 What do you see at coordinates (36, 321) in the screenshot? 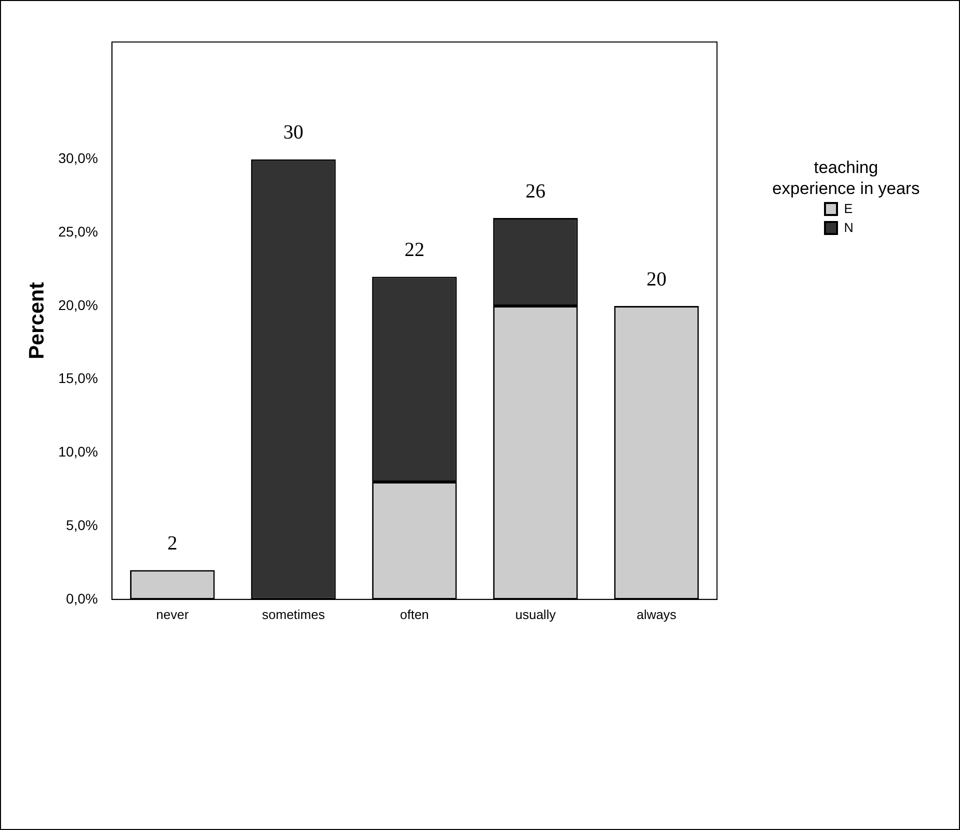
I see `y-axis-title: Percent` at bounding box center [36, 321].